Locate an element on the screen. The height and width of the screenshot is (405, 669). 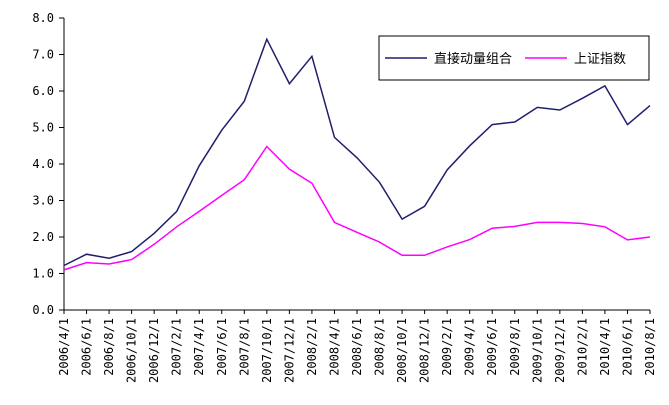
y-tick-label: 0.0 is located at coordinates (43, 310).